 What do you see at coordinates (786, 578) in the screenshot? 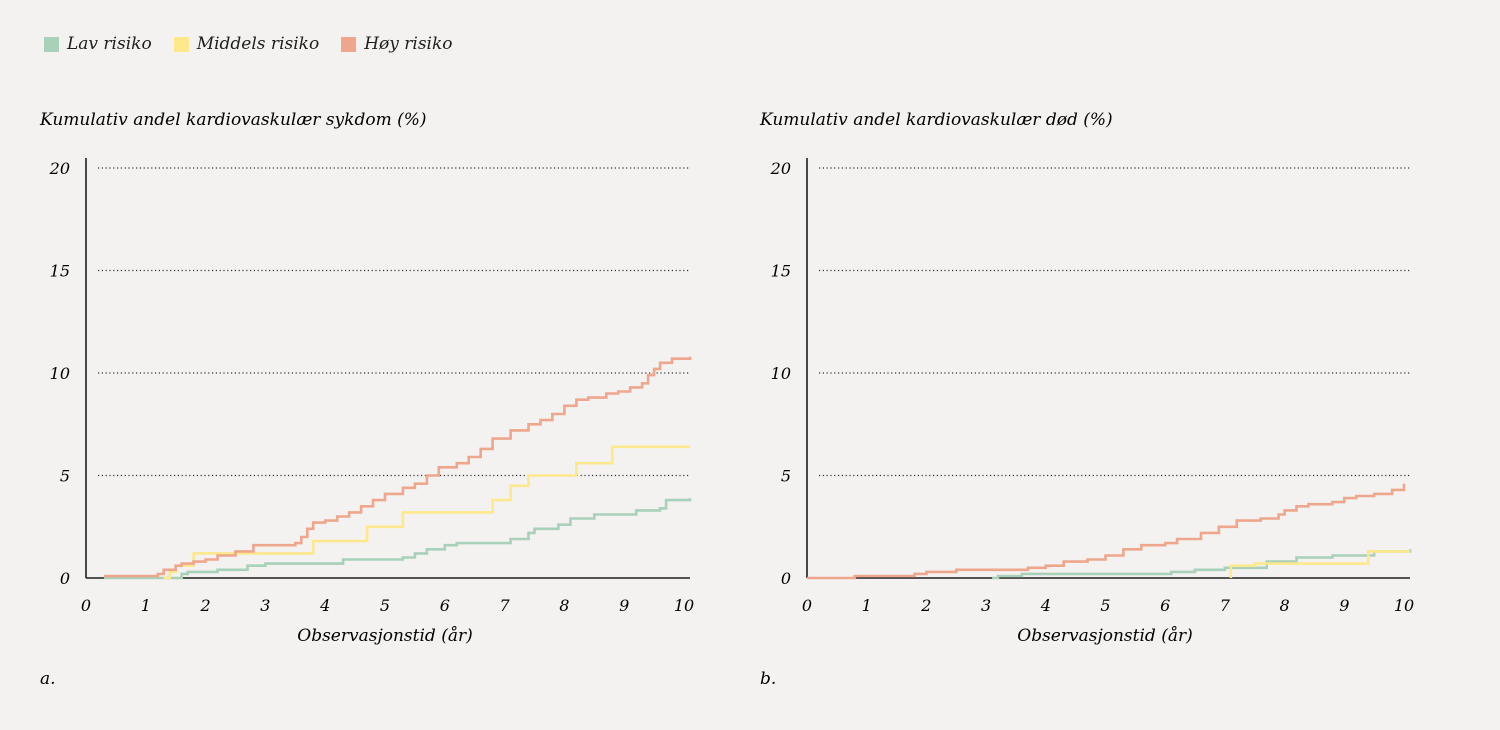
I see `chart-b-ytick-label: 0` at bounding box center [786, 578].